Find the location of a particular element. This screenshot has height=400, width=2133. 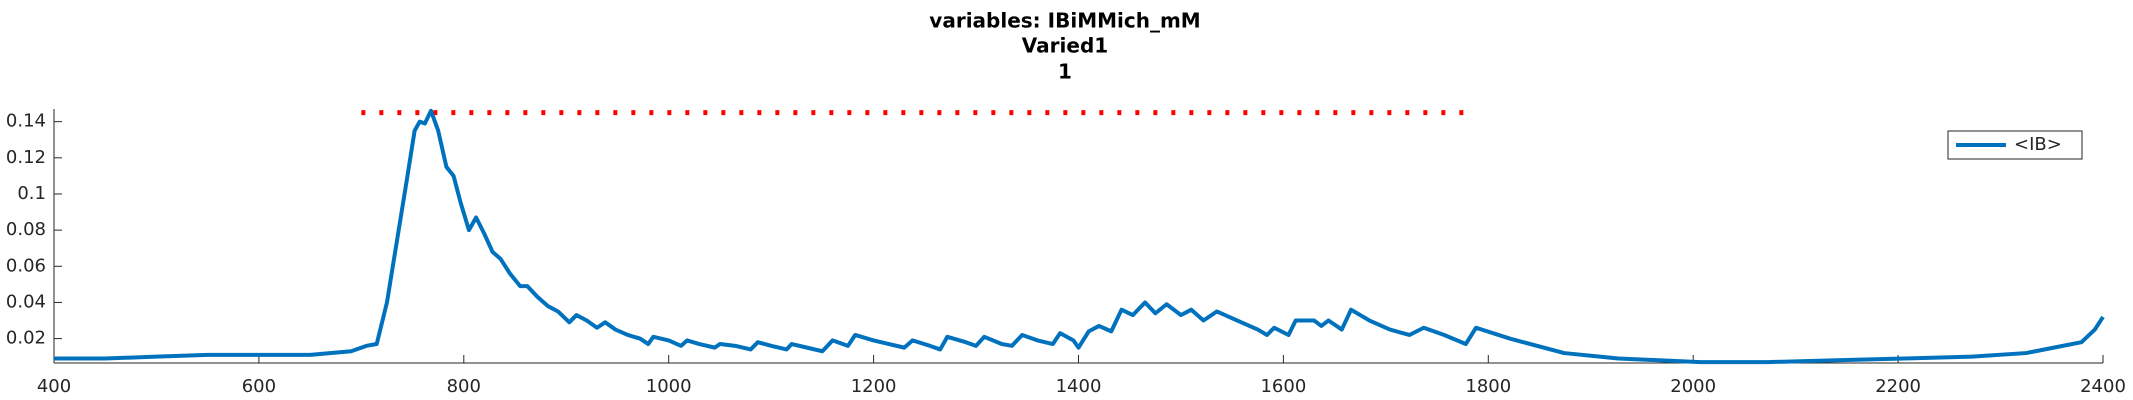

chart-subtitle: Varied1 is located at coordinates (1065, 46).